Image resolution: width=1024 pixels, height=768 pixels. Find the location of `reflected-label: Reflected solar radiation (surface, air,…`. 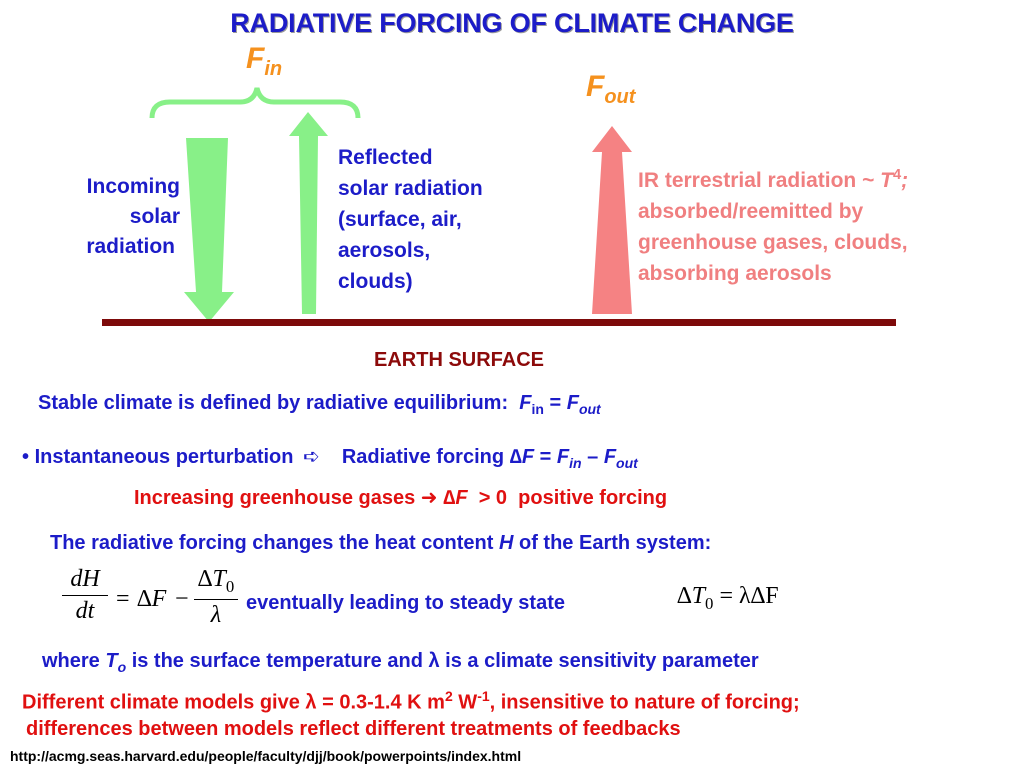

reflected-label: Reflected solar radiation (surface, air,… is located at coordinates (410, 219).